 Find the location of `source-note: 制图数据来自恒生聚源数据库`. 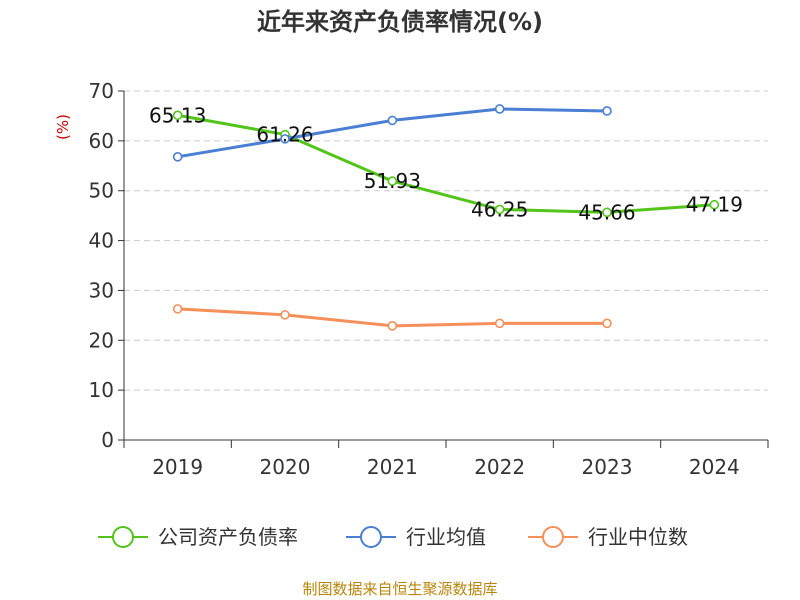

source-note: 制图数据来自恒生聚源数据库 is located at coordinates (399, 589).